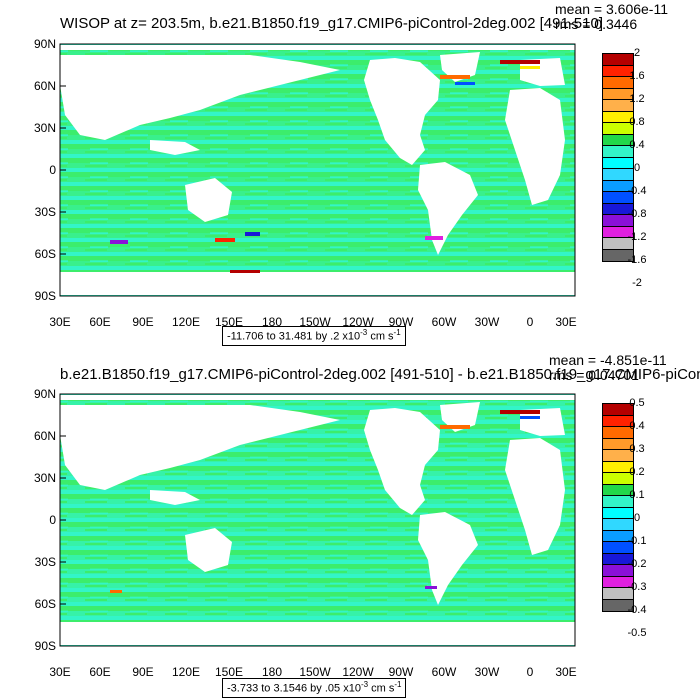 The image size is (700, 700). Describe the element at coordinates (611, 9) in the screenshot. I see `top-mean-label: mean = 3.606e-11` at that location.